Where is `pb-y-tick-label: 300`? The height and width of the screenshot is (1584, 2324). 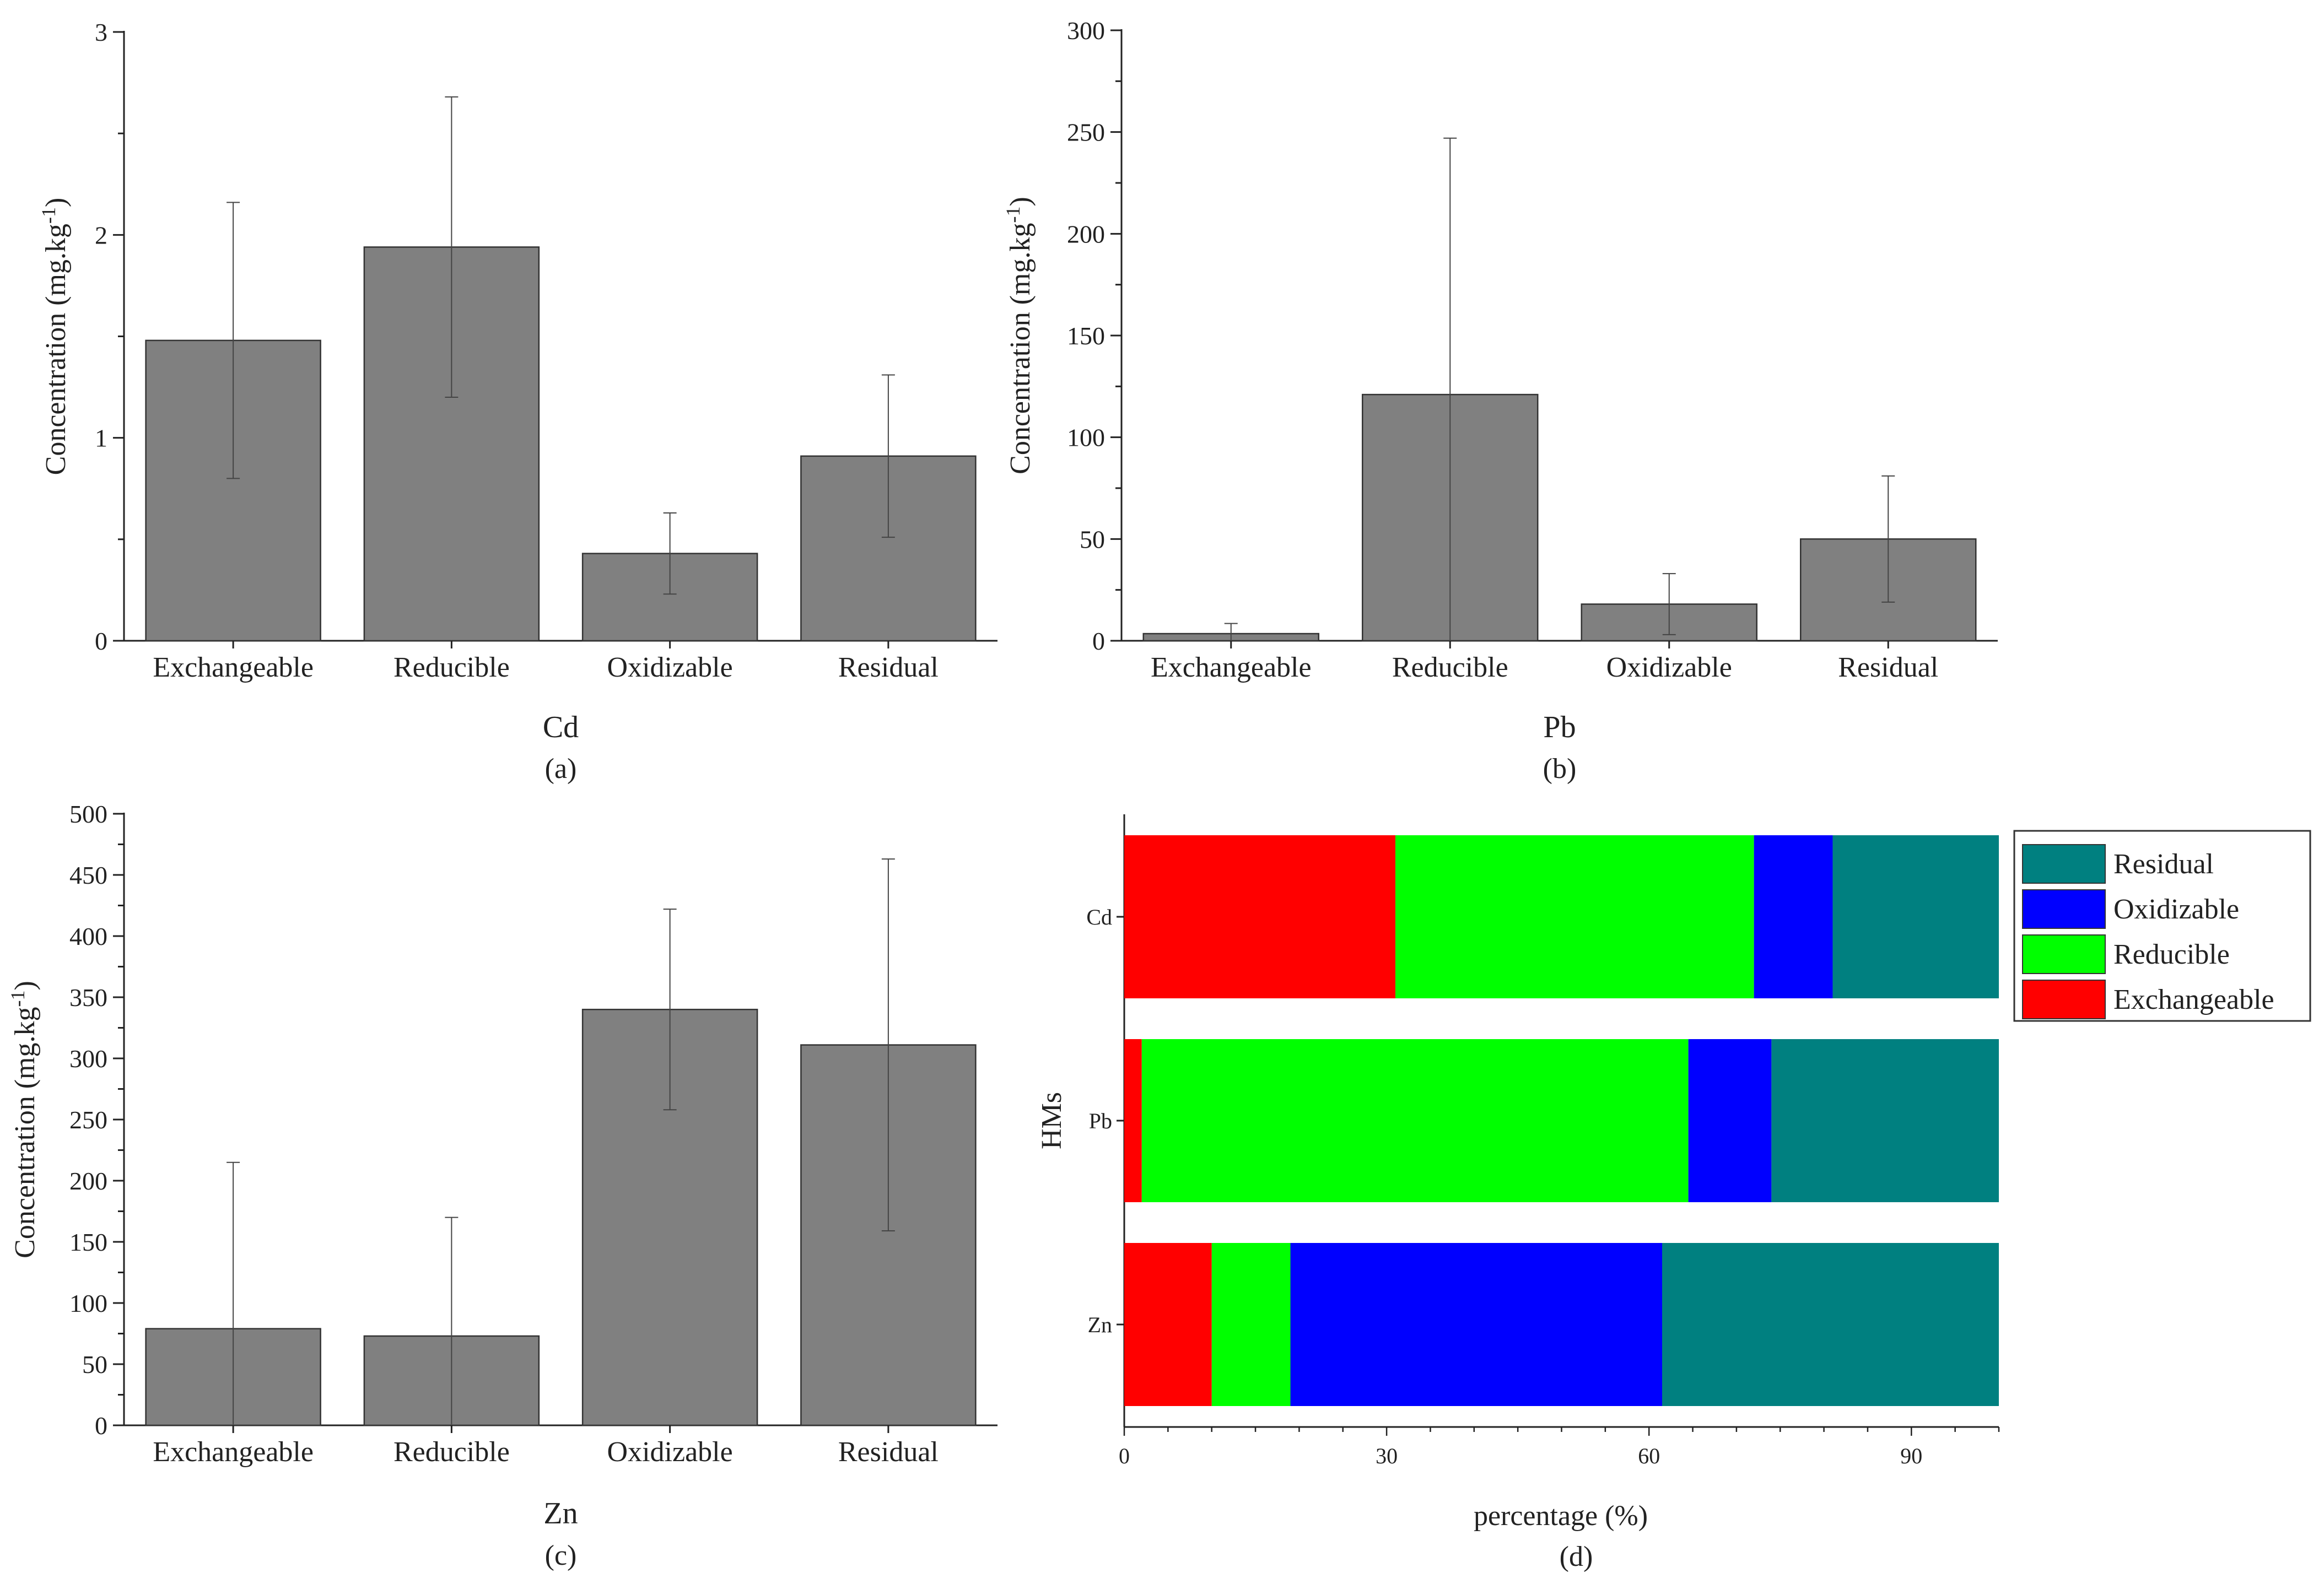 pb-y-tick-label: 300 is located at coordinates (1086, 31).